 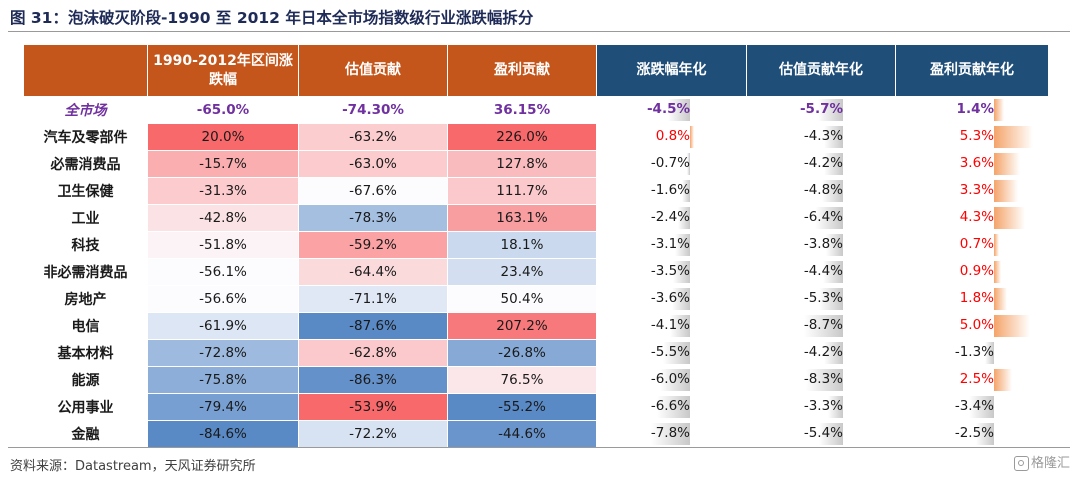 I want to click on industry-name: 房地产, so click(x=85, y=299).